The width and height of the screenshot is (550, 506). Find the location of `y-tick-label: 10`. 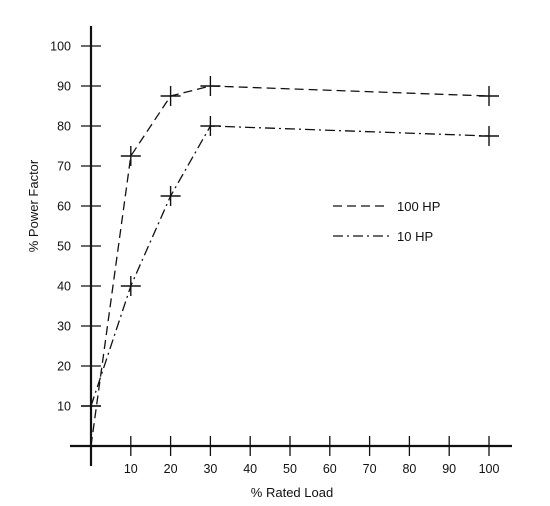

y-tick-label: 10 is located at coordinates (64, 407).